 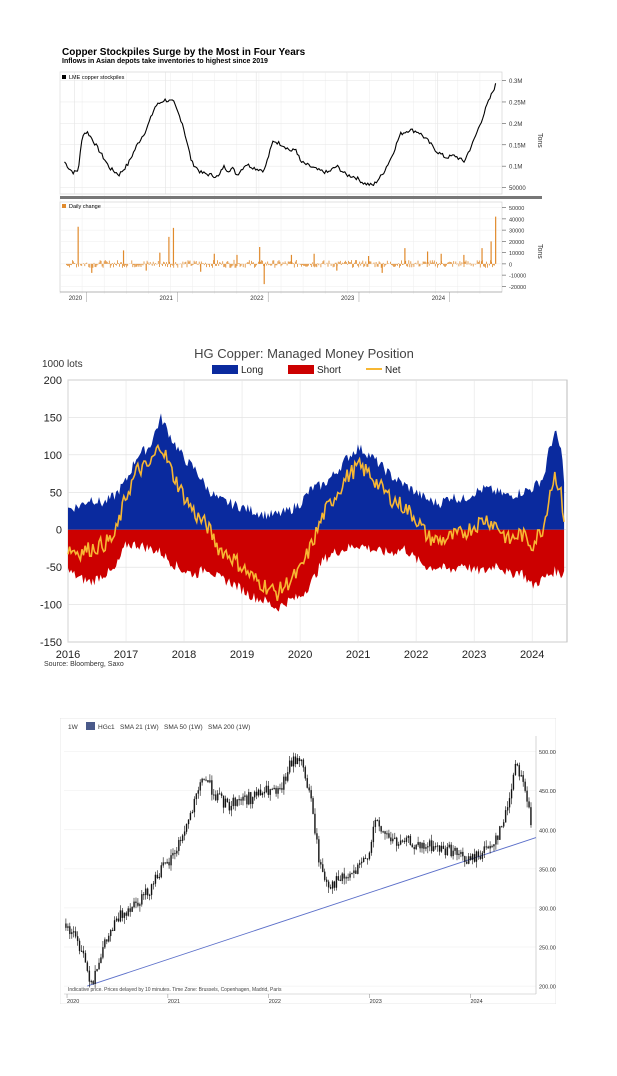 What do you see at coordinates (316, 471) in the screenshot?
I see `series-long-area` at bounding box center [316, 471].